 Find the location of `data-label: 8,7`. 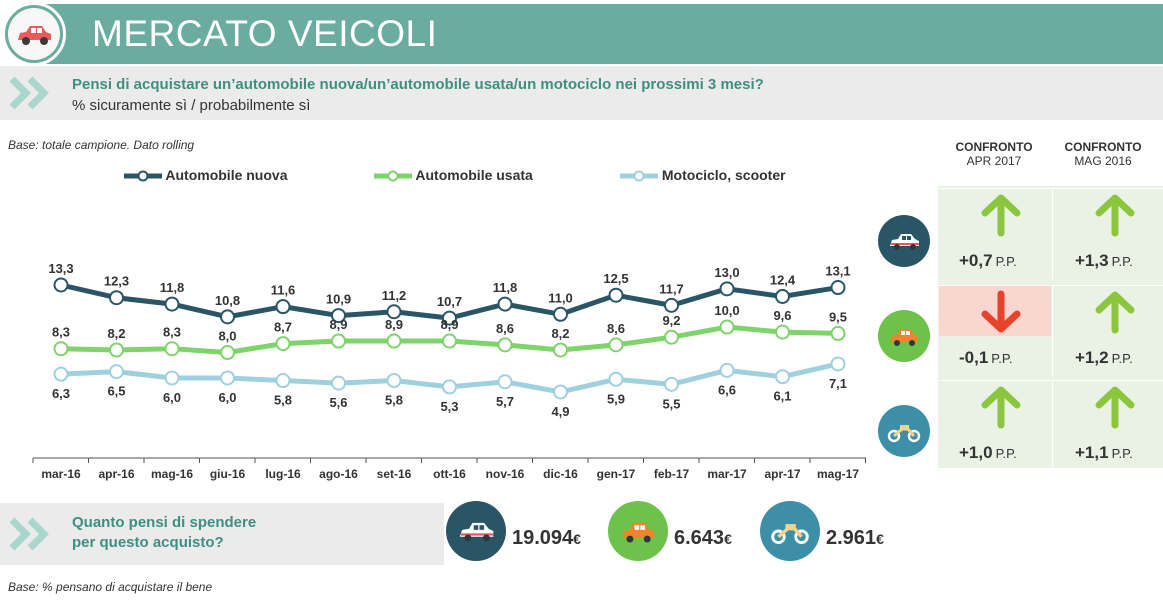

data-label: 8,7 is located at coordinates (283, 327).